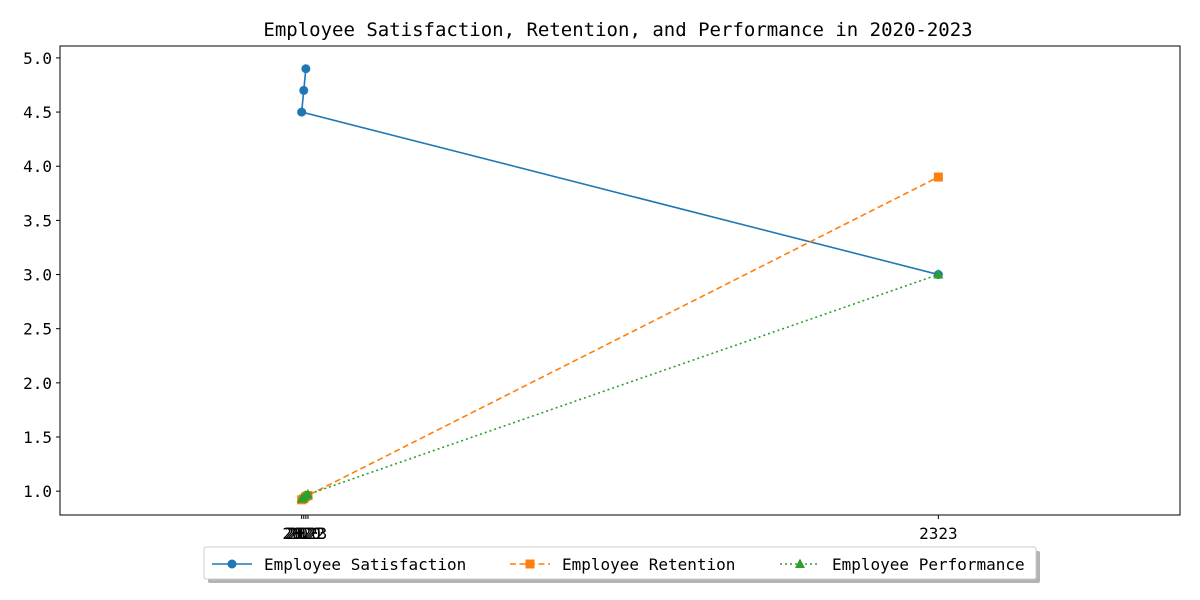 This screenshot has height=600, width=1200. I want to click on legend-label: Employee Satisfaction, so click(365, 564).